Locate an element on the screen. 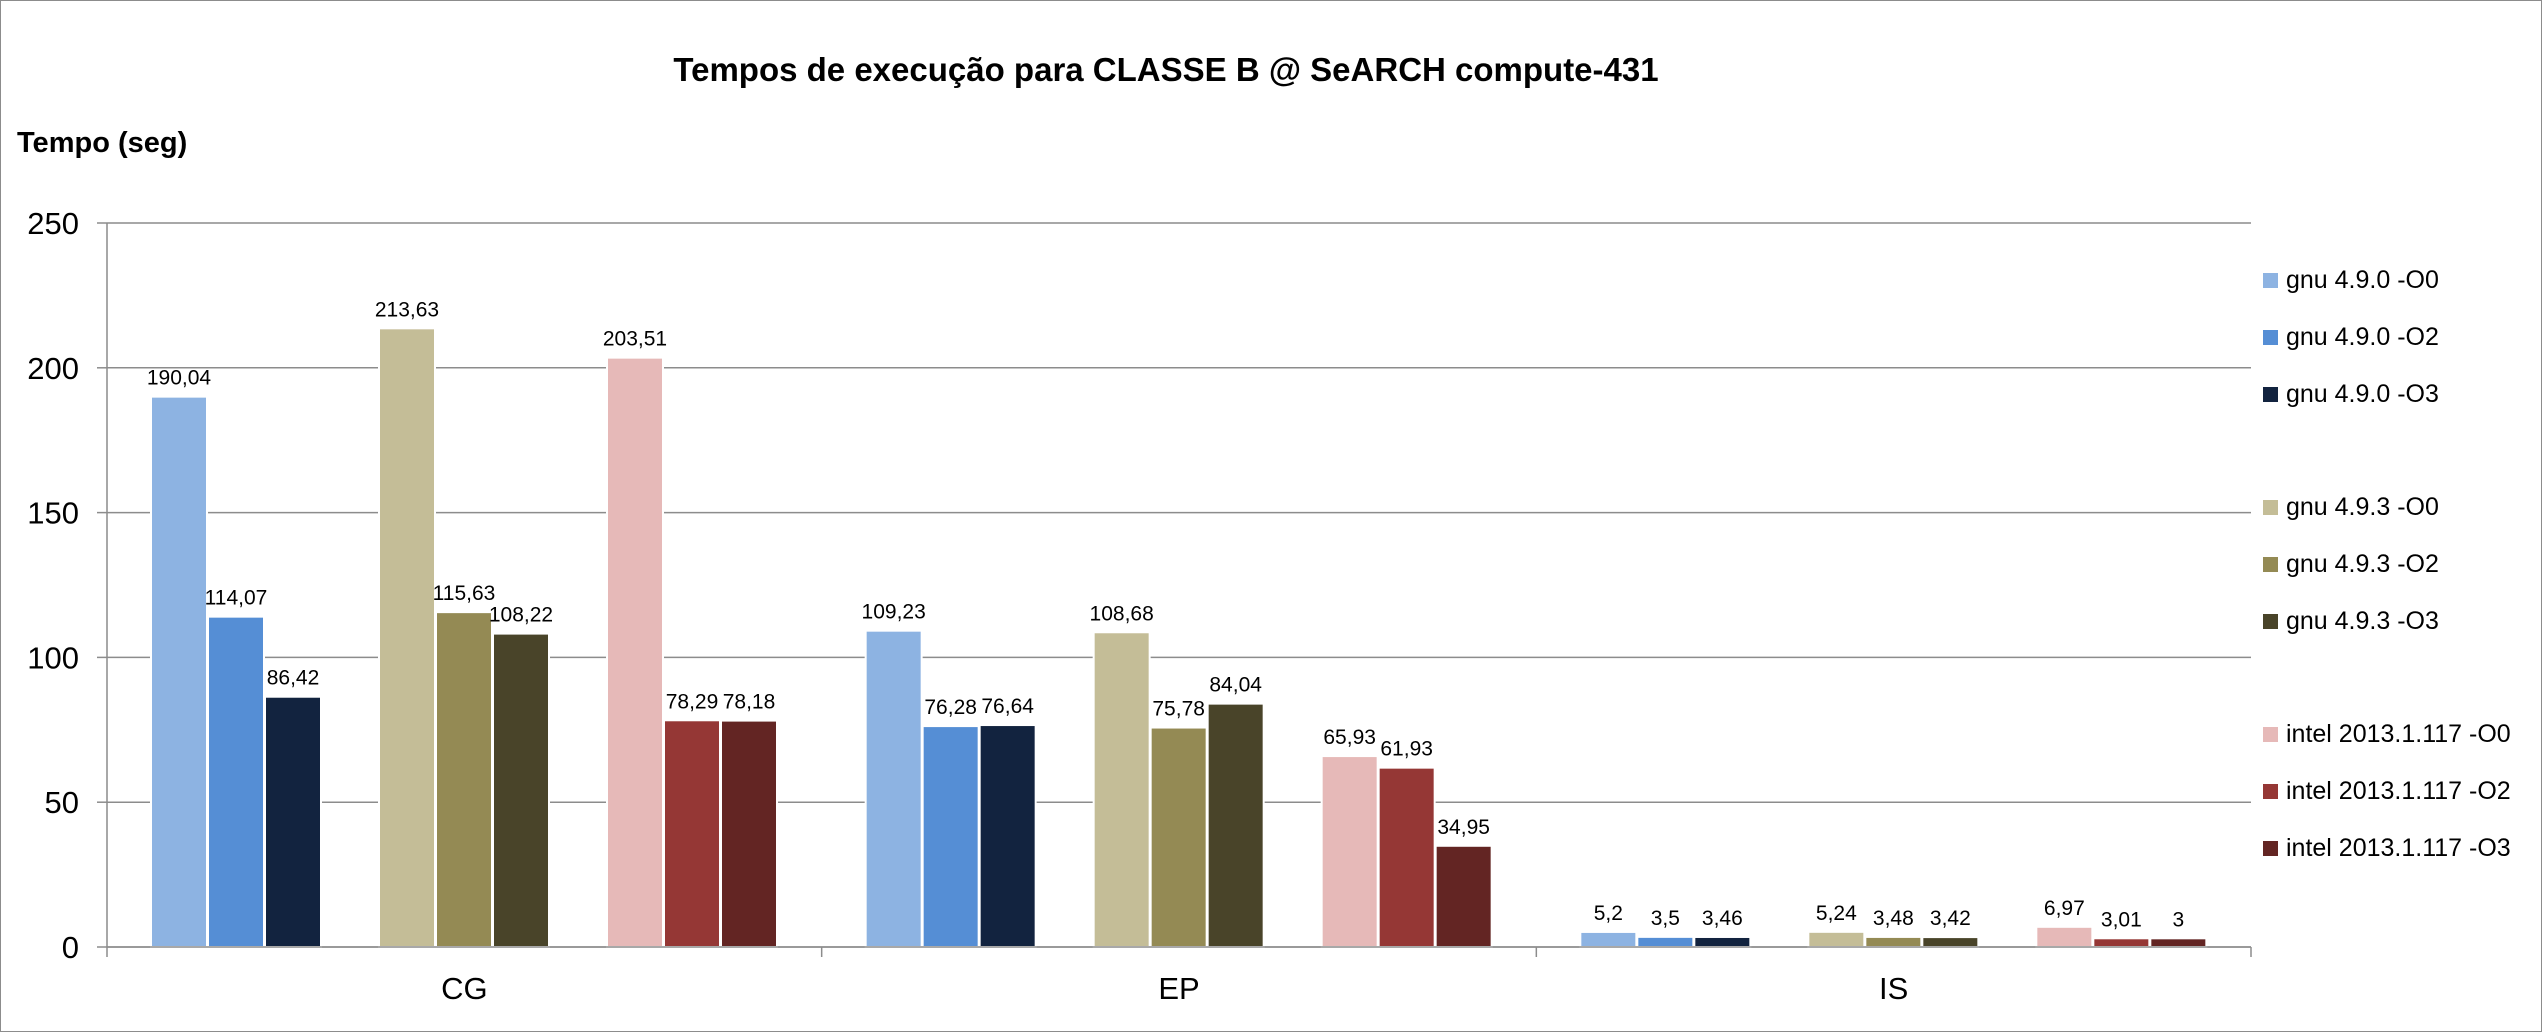  legend-label: gnu 4.9.0 -O0 is located at coordinates (2362, 279).